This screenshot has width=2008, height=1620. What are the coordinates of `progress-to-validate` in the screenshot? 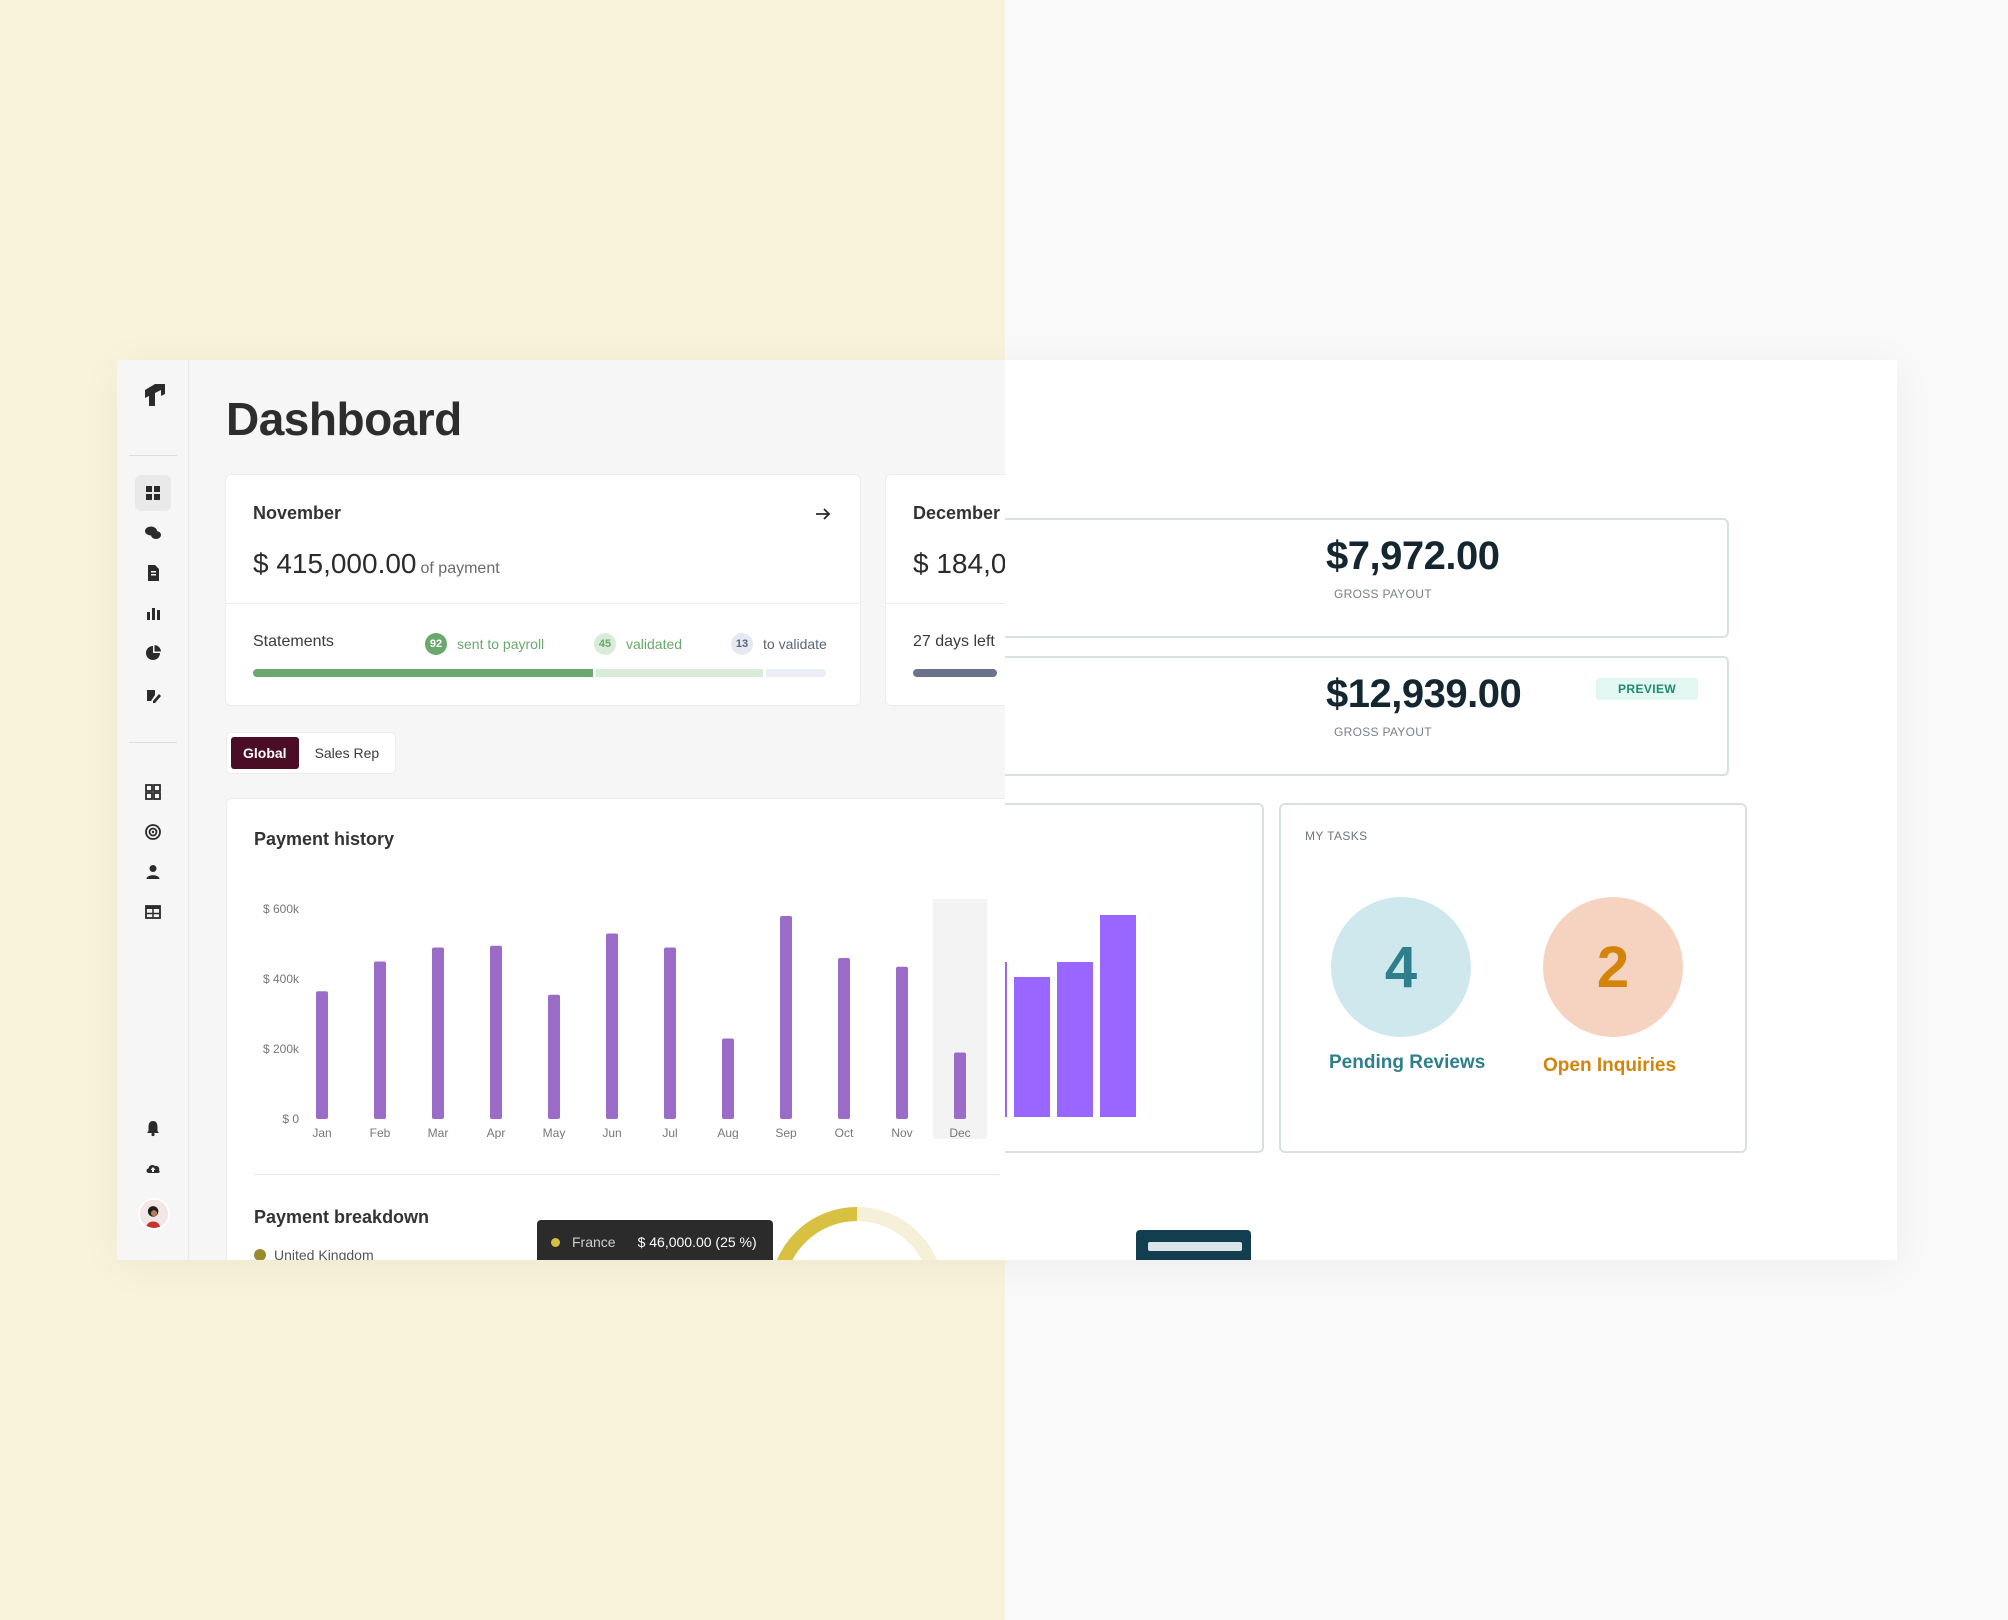 It's located at (796, 673).